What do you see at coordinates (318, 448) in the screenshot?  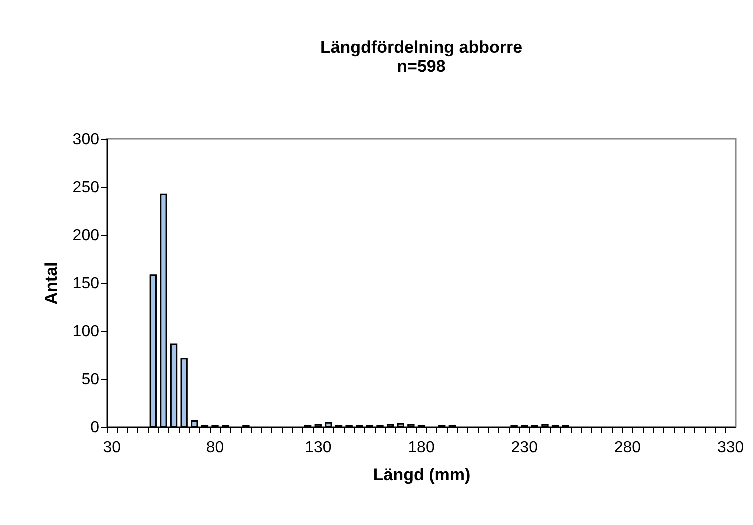 I see `x-tick-label: 130` at bounding box center [318, 448].